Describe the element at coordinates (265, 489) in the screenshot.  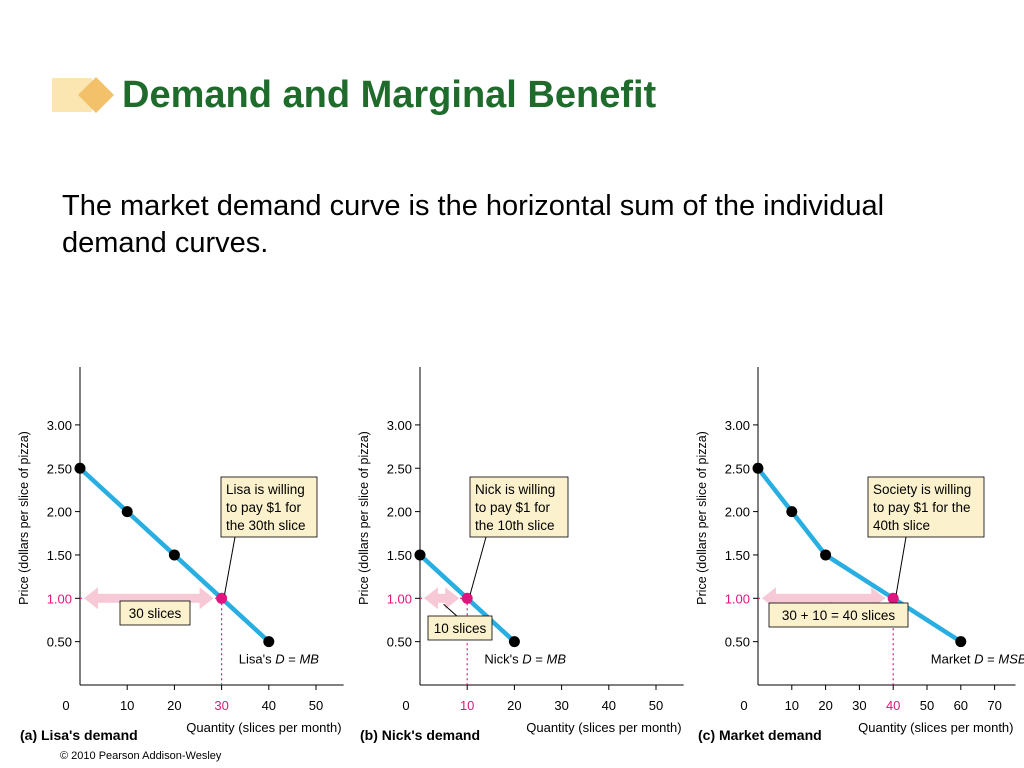
I see `callout-text: Lisa is willing` at that location.